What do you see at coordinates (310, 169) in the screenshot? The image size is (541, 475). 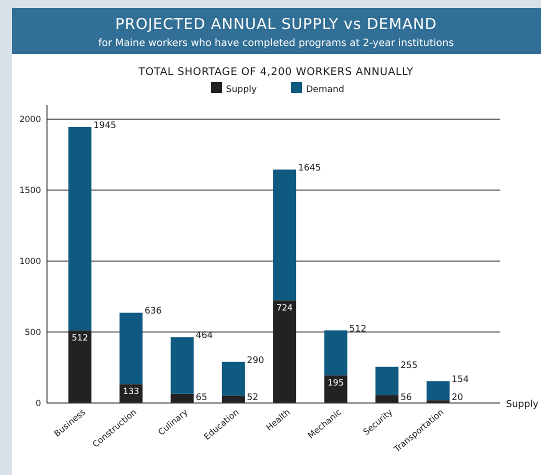 I see `total-label: 1645` at bounding box center [310, 169].